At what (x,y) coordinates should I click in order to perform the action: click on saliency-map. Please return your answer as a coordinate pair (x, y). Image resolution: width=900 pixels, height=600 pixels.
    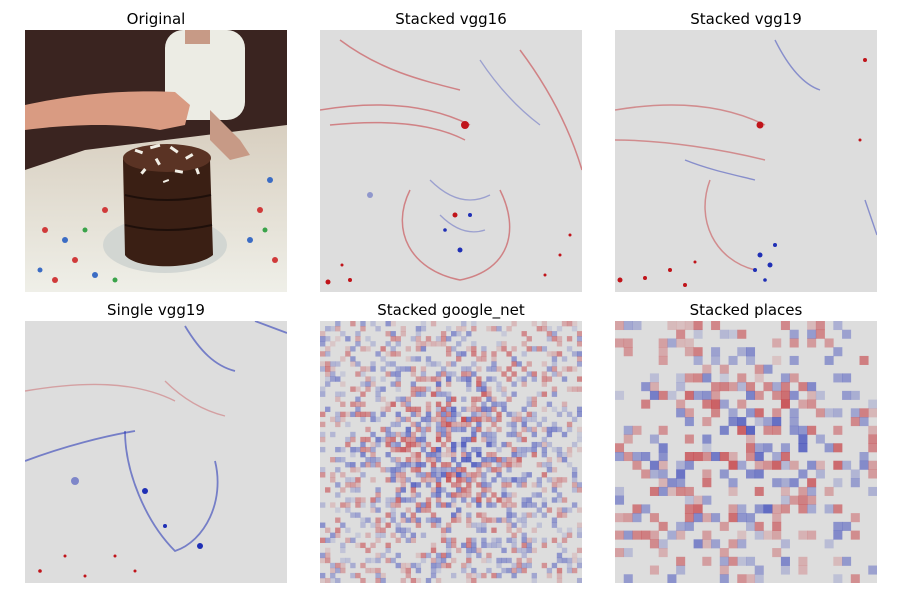
    Looking at the image, I should click on (451, 452).